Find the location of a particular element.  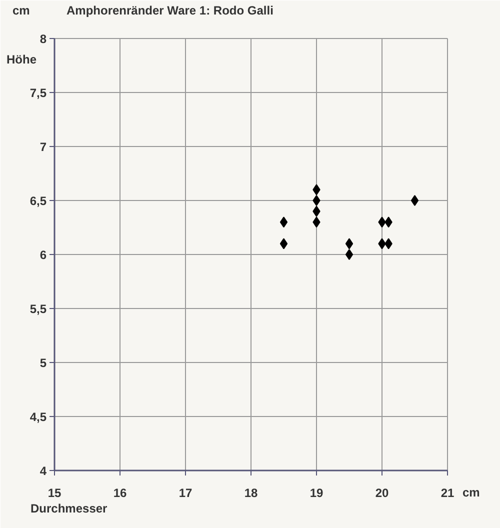

x-tick-label: 15 is located at coordinates (55, 493).